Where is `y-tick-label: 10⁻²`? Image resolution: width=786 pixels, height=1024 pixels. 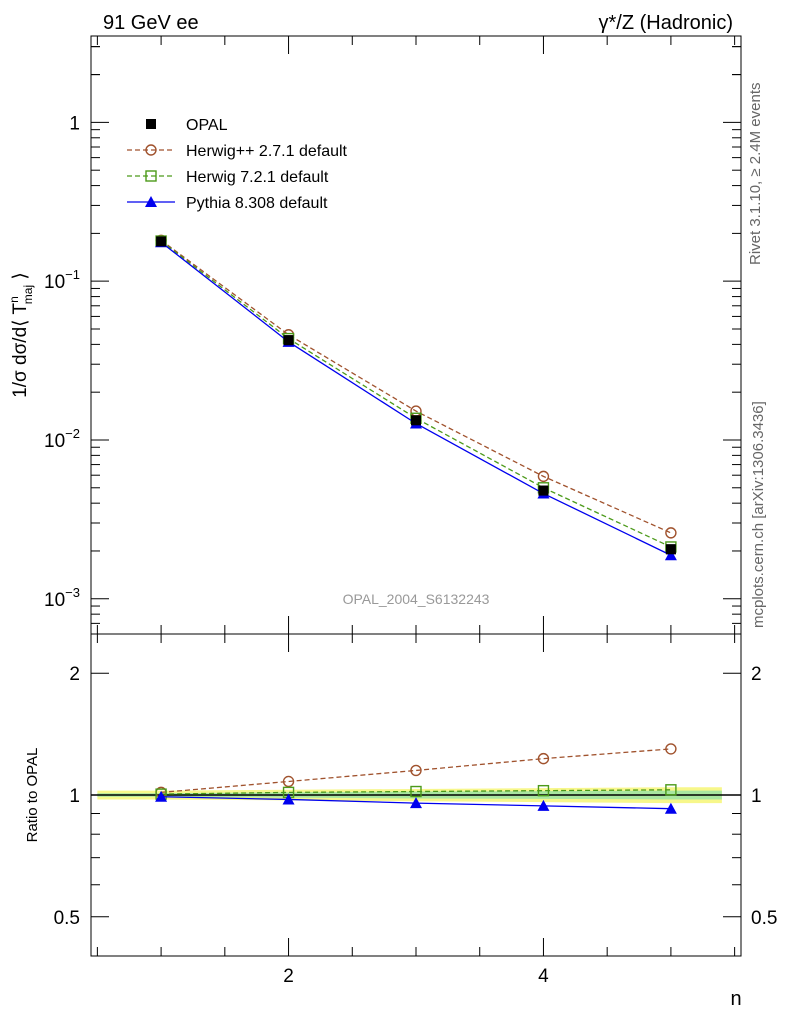 y-tick-label: 10⁻² is located at coordinates (62, 439).